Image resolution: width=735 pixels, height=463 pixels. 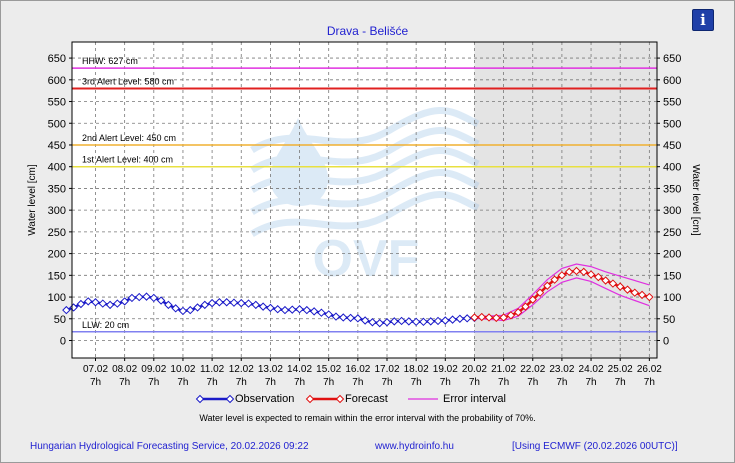 What do you see at coordinates (340, 399) in the screenshot?
I see `legend-forecast-marker` at bounding box center [340, 399].